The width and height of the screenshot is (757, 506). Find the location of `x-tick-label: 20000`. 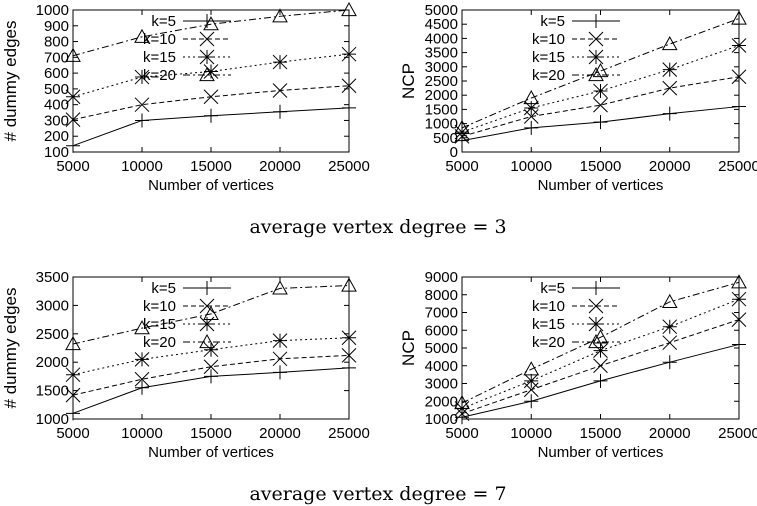

x-tick-label: 20000 is located at coordinates (670, 433).